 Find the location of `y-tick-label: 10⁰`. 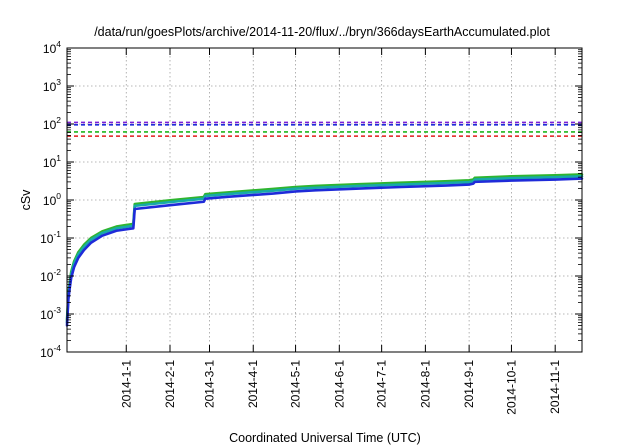

y-tick-label: 10⁰ is located at coordinates (52, 199).